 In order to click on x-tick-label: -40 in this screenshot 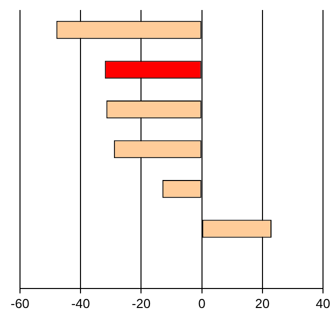, I will do `click(80, 303)`.